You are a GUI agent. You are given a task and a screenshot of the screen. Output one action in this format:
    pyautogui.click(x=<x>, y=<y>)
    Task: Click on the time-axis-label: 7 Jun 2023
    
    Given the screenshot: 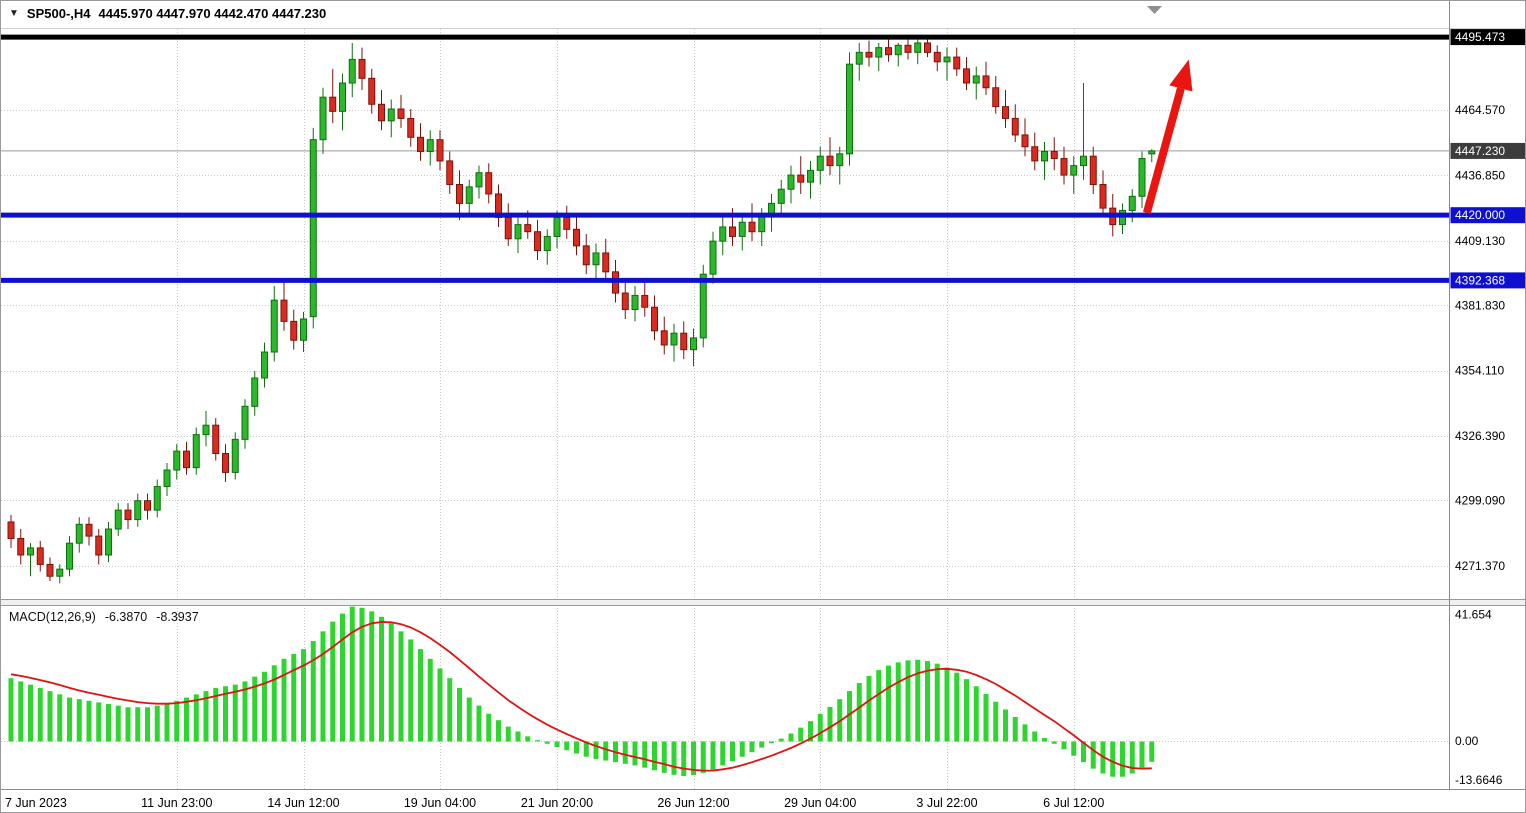 What is the action you would take?
    pyautogui.click(x=36, y=803)
    